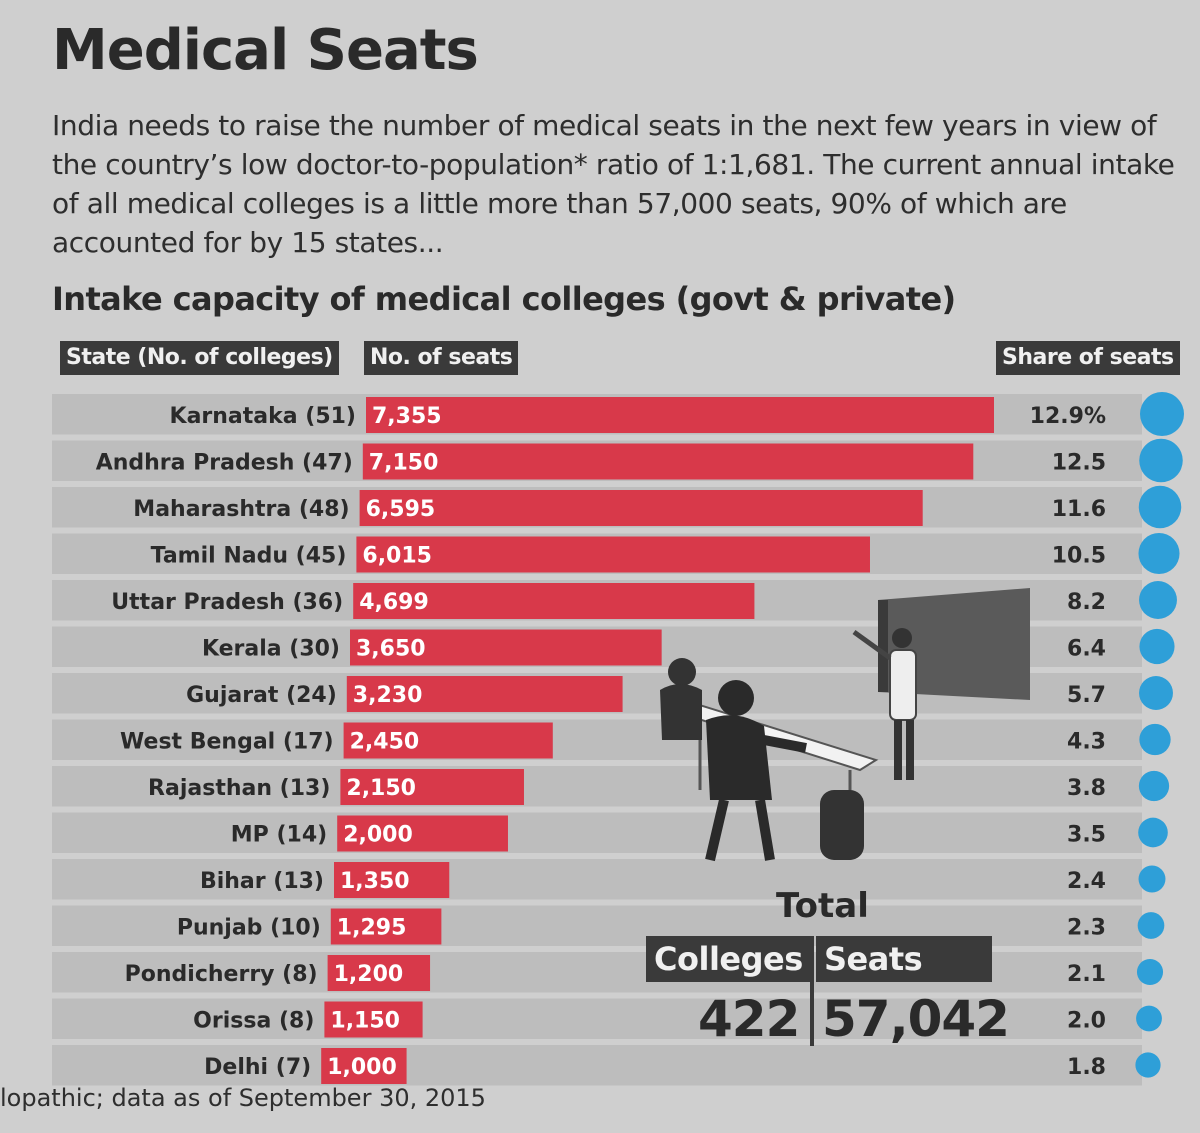 The height and width of the screenshot is (1133, 1200). I want to click on total-divider, so click(812, 991).